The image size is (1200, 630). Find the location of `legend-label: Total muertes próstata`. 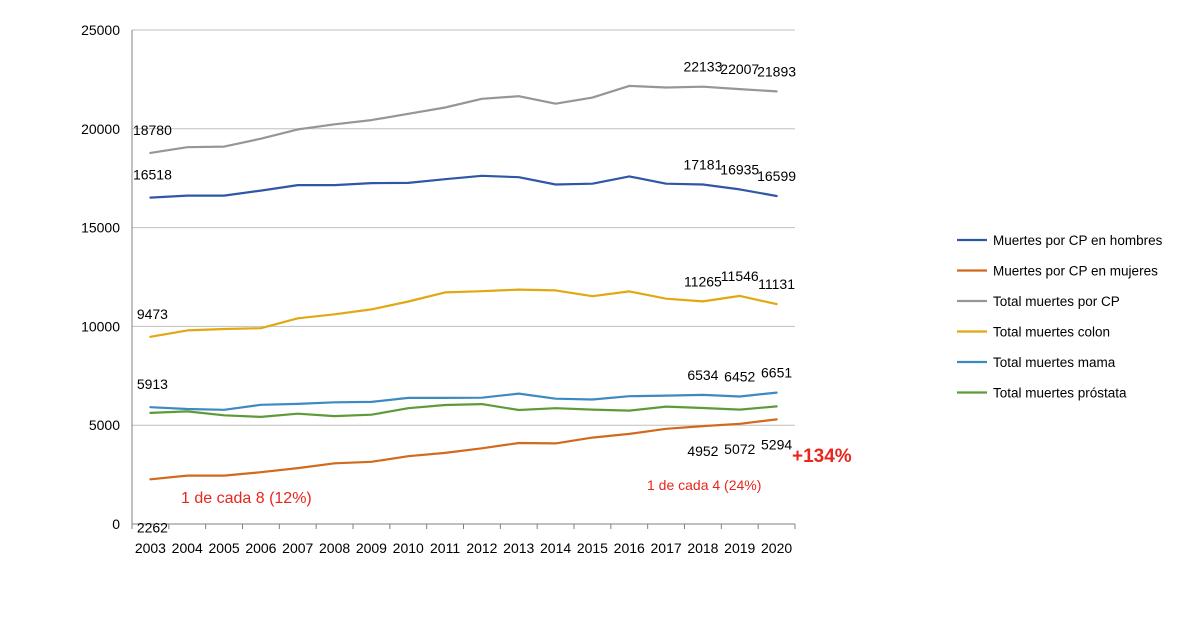

legend-label: Total muertes próstata is located at coordinates (1060, 393).